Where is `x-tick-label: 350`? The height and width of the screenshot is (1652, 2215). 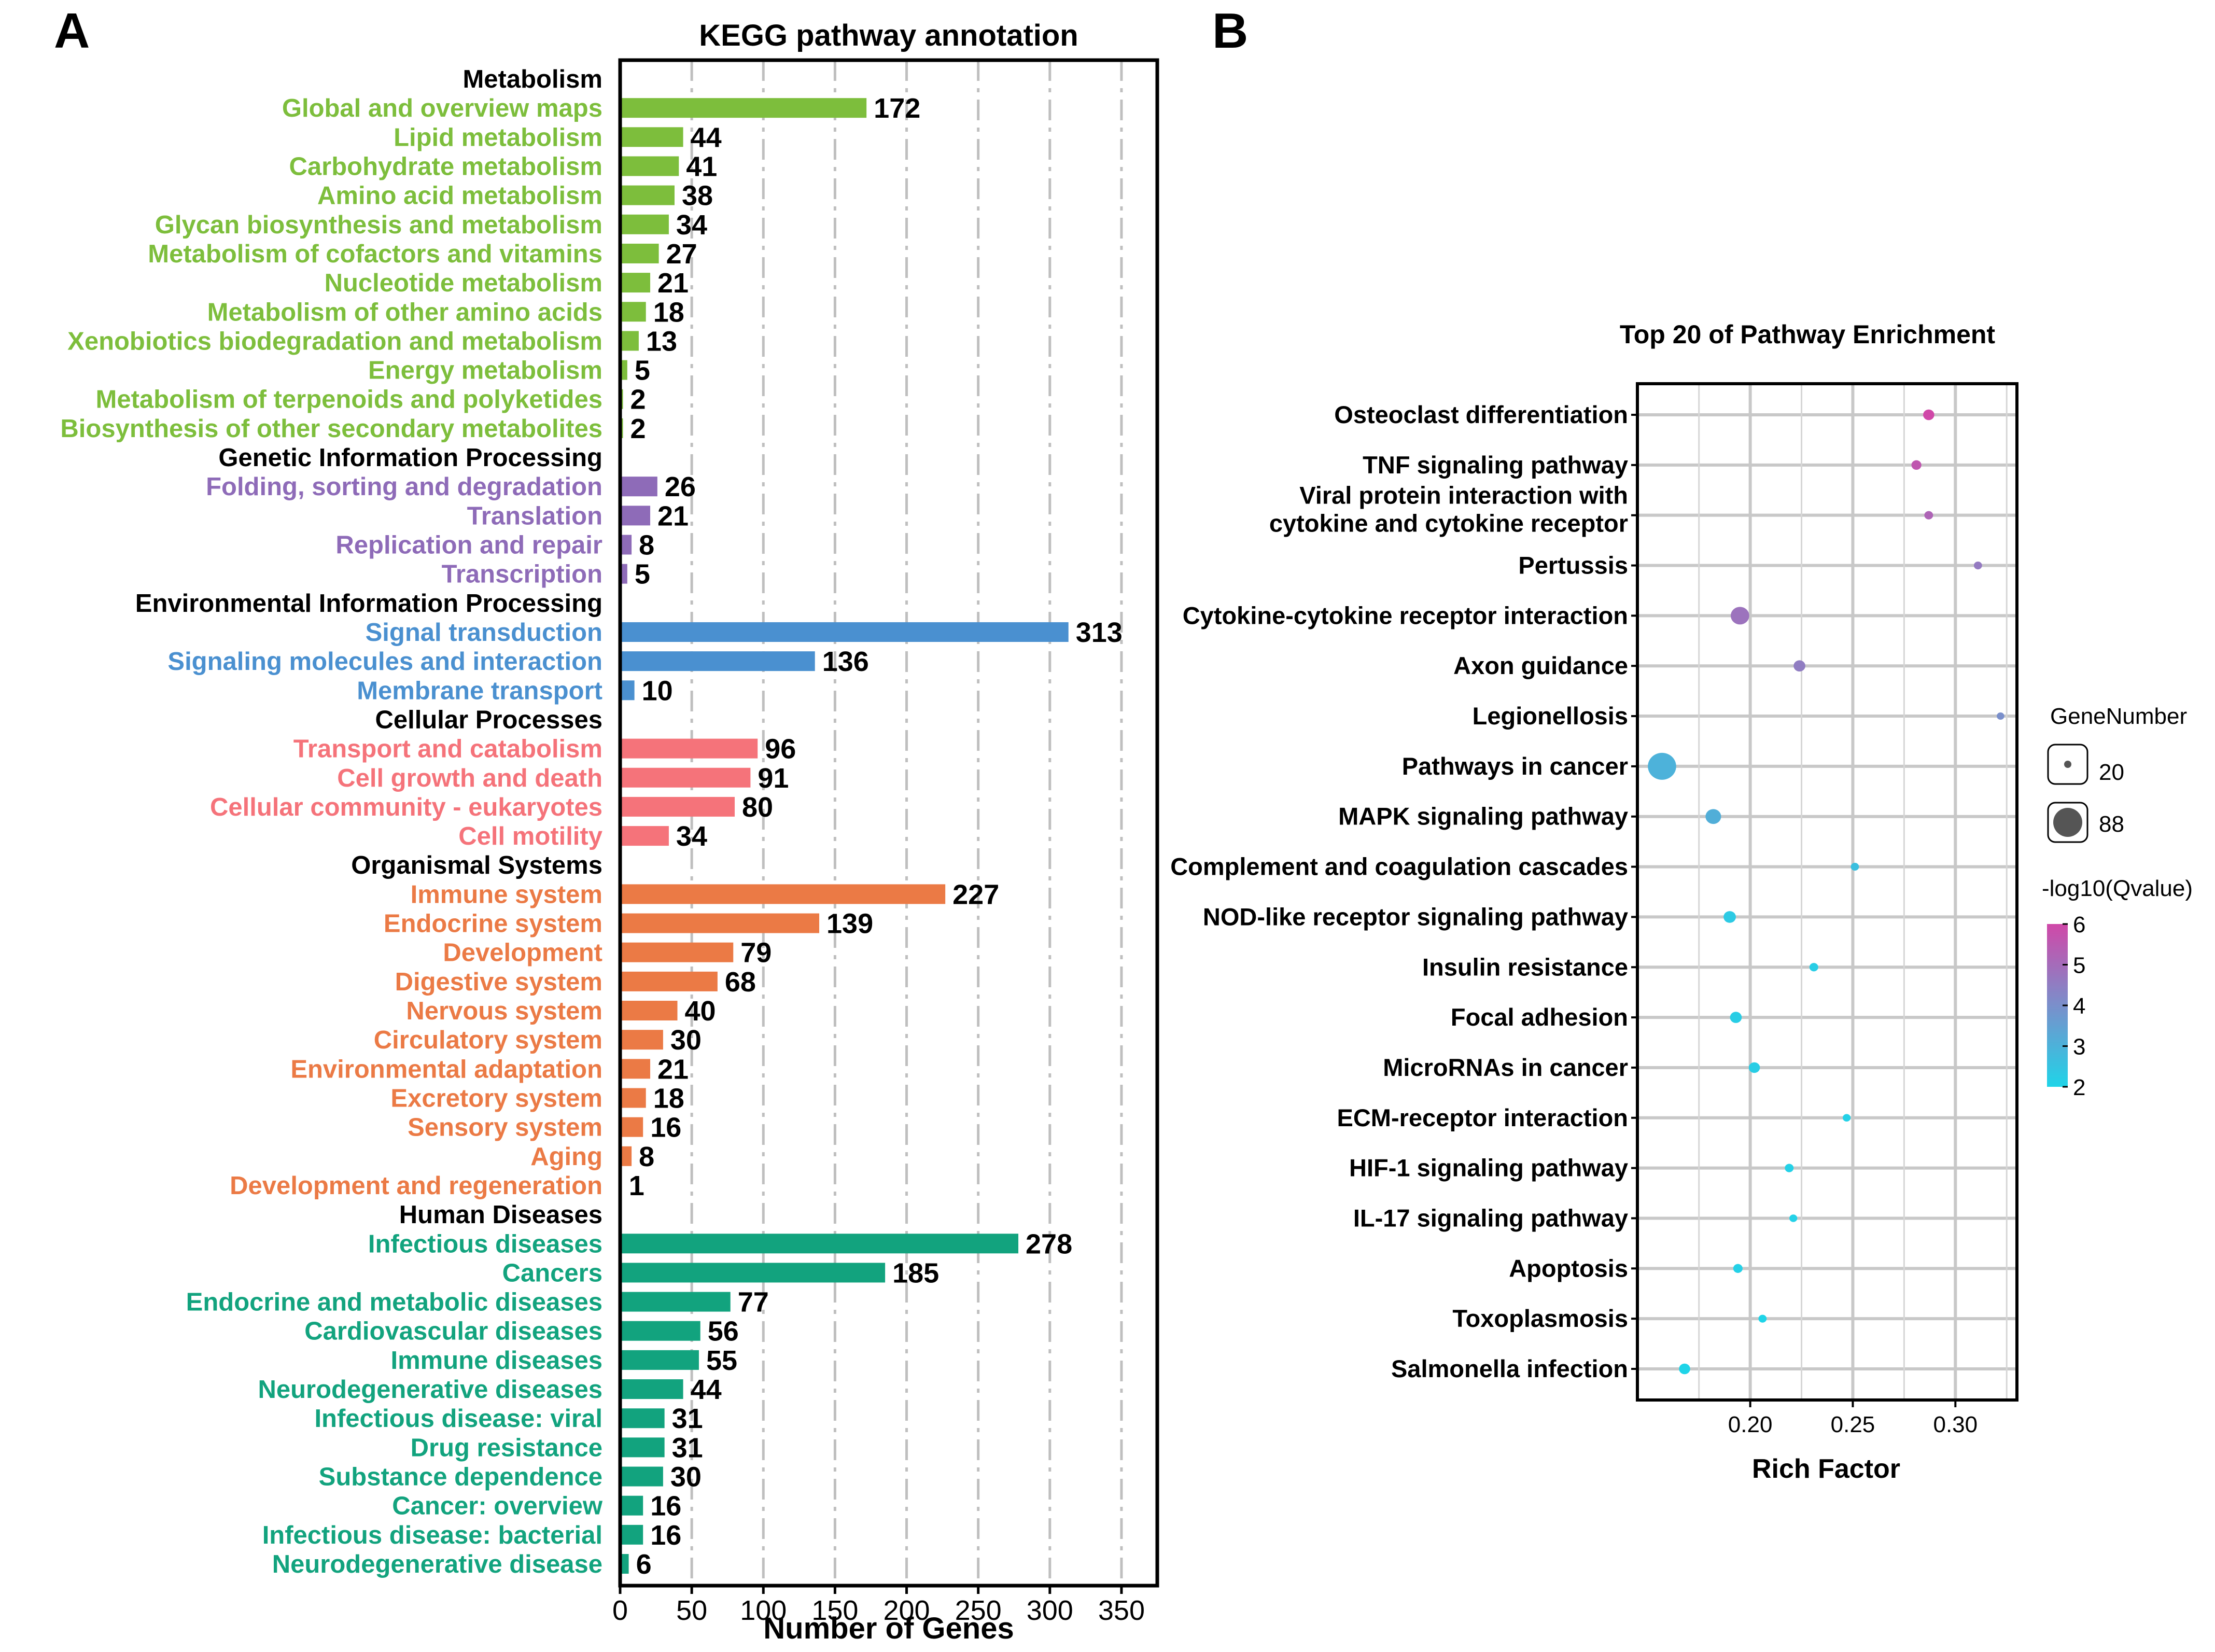 x-tick-label: 350 is located at coordinates (1121, 1610).